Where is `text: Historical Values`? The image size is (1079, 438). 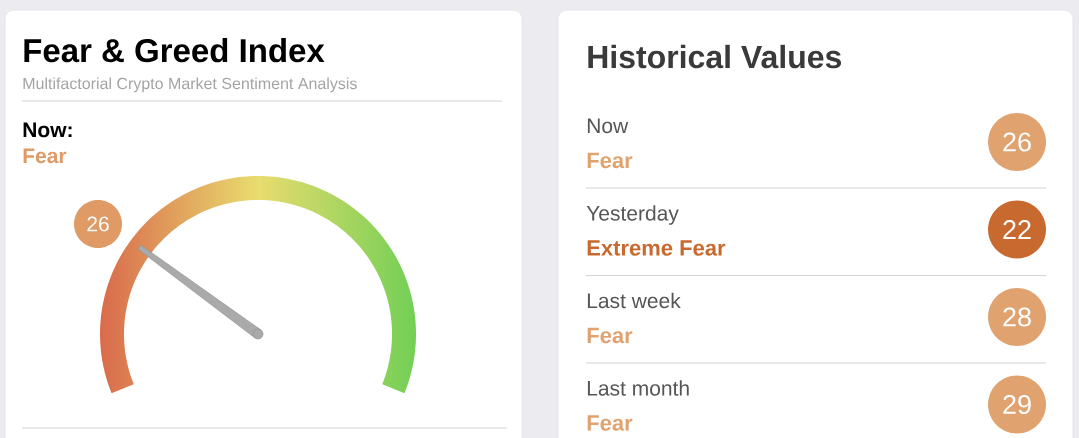 text: Historical Values is located at coordinates (715, 56).